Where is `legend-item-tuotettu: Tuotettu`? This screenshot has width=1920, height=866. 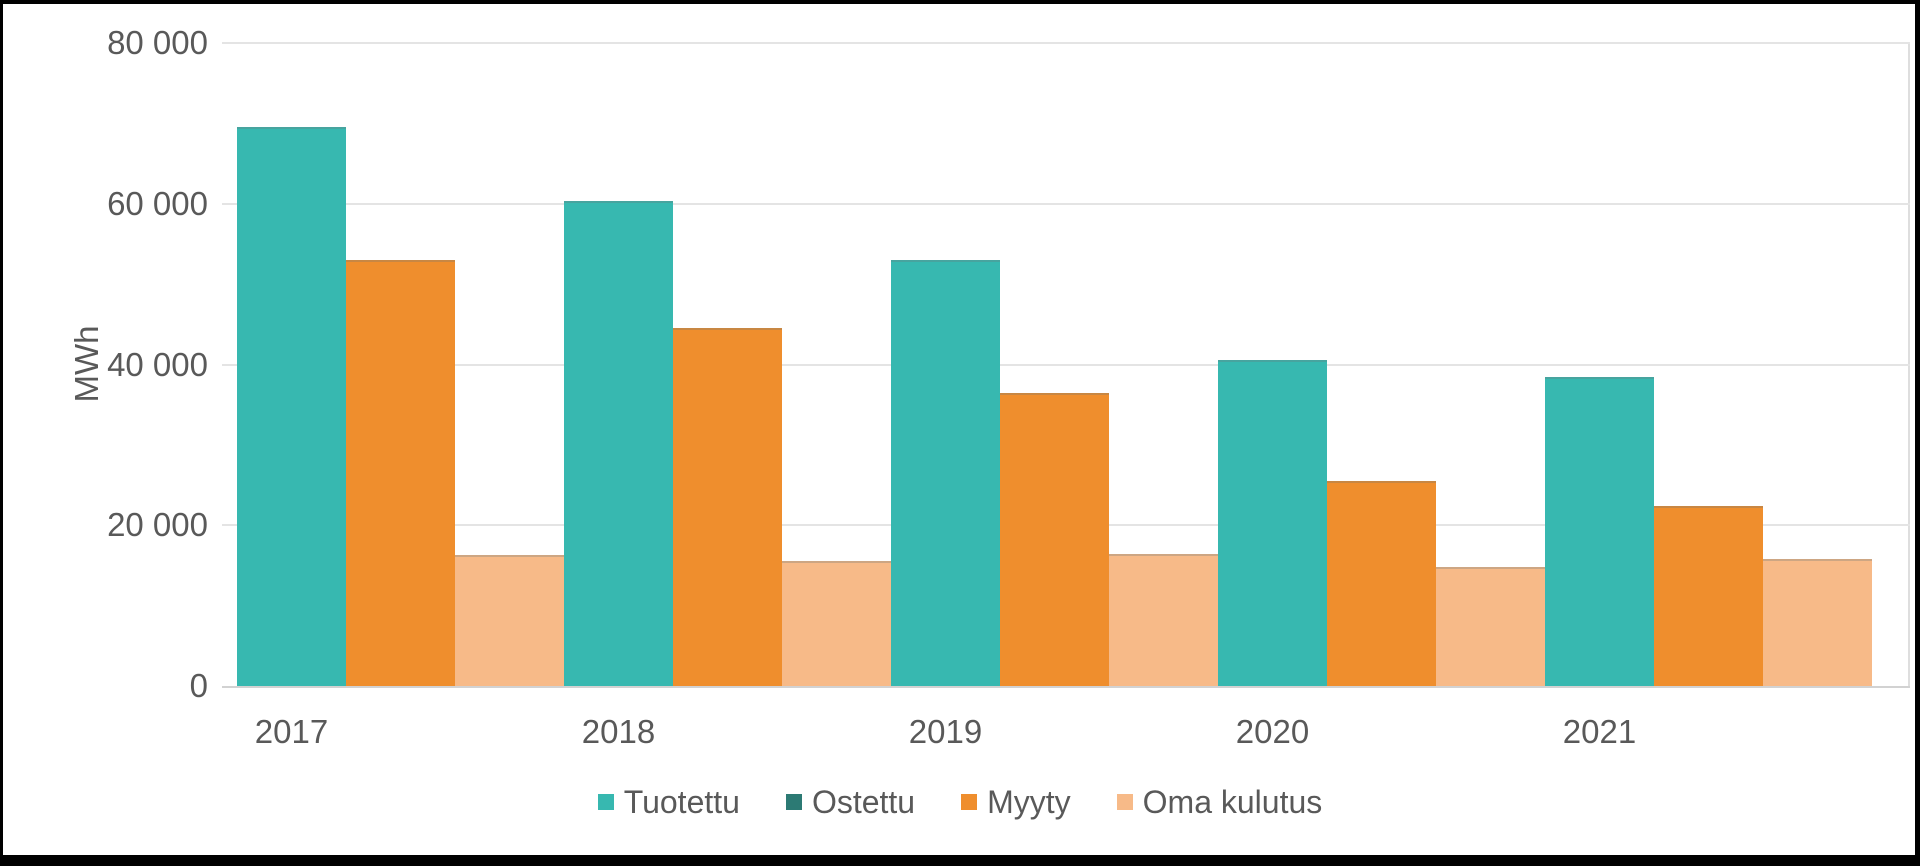
legend-item-tuotettu: Tuotettu is located at coordinates (668, 802).